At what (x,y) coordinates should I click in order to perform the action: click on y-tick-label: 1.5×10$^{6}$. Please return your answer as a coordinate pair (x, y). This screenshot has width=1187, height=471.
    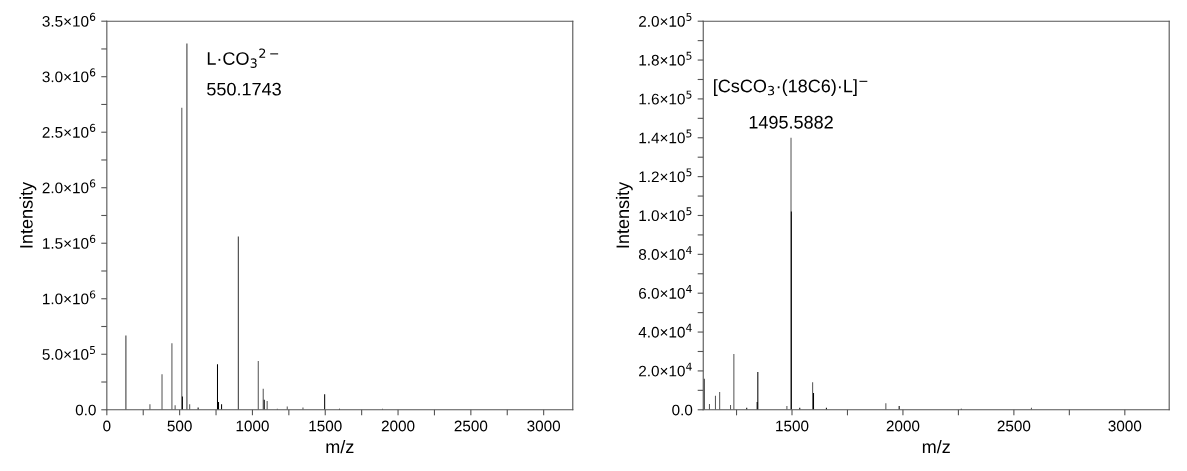
    Looking at the image, I should click on (69, 241).